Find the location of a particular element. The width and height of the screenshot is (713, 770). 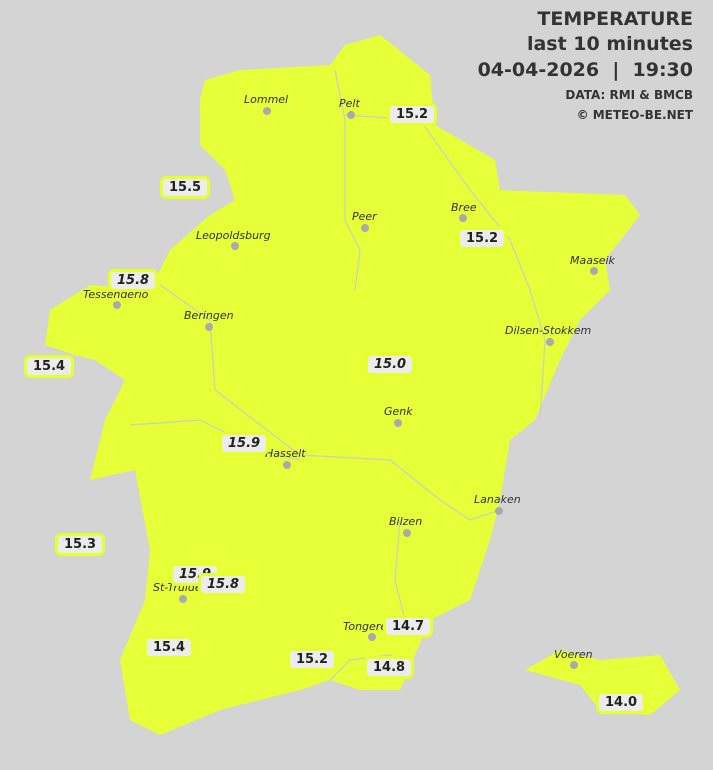

city-label: Voeren is located at coordinates (573, 654).